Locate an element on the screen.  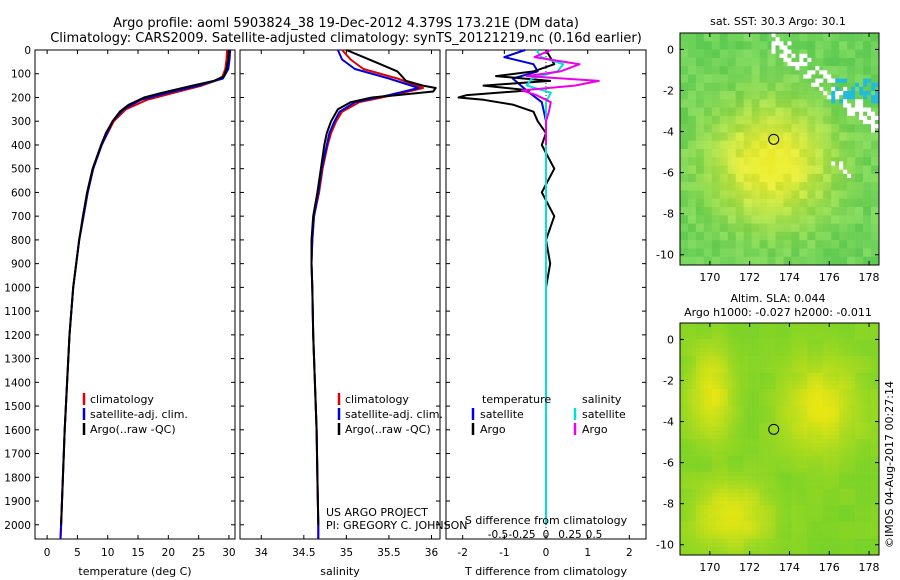
s-tick-label: 0 is located at coordinates (546, 535).